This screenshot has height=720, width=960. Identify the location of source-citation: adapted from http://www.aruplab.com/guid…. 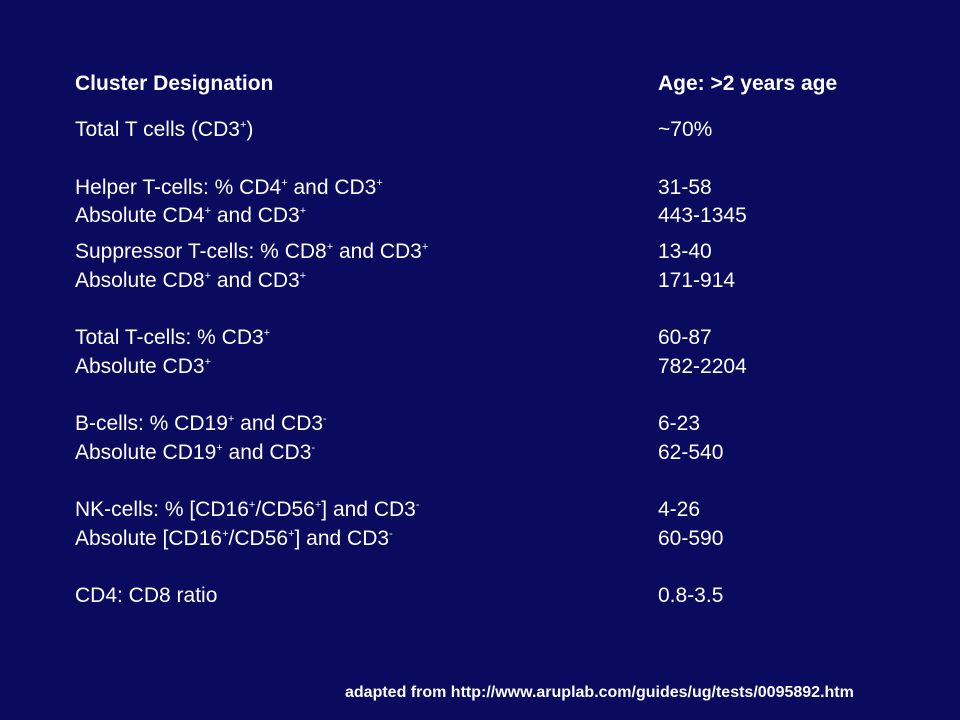
(599, 692).